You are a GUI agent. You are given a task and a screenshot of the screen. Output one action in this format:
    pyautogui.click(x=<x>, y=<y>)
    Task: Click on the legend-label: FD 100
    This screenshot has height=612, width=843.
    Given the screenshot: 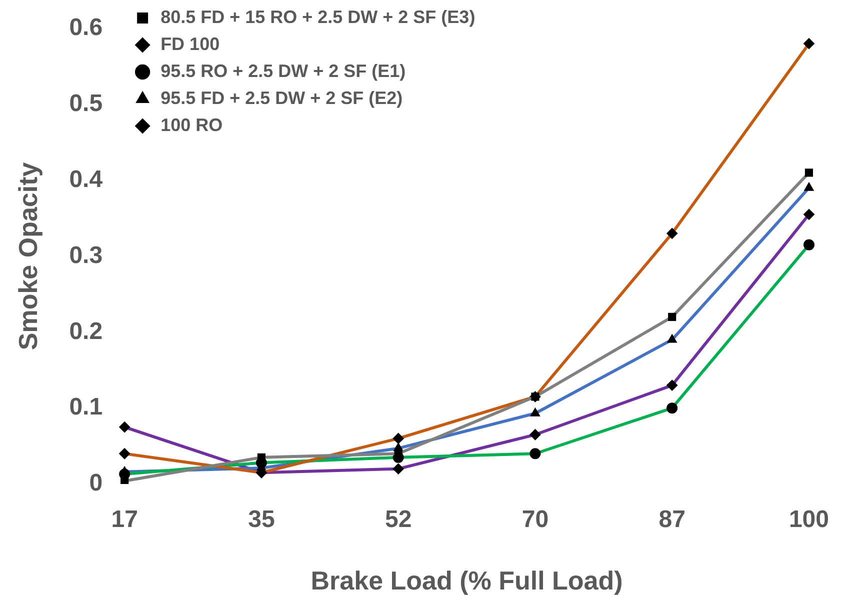 What is the action you would take?
    pyautogui.click(x=190, y=44)
    